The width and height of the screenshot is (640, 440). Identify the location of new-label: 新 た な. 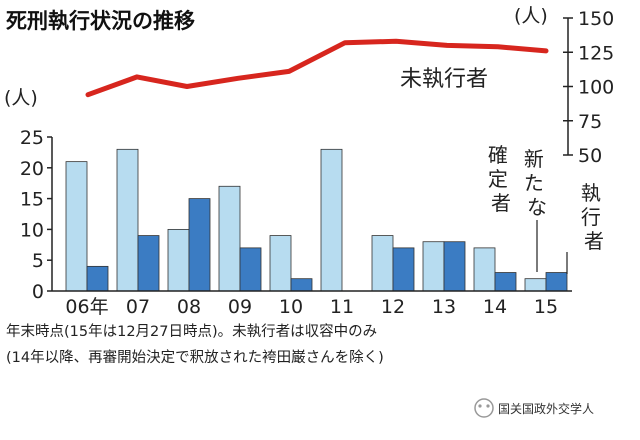
(537, 183).